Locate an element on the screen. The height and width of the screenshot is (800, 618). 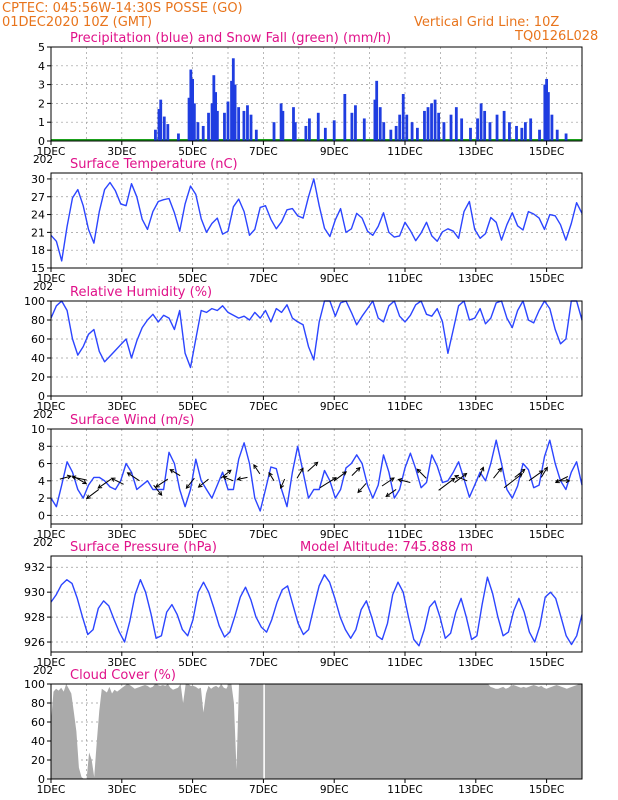
model-code: TQ0126L028 is located at coordinates (556, 36).